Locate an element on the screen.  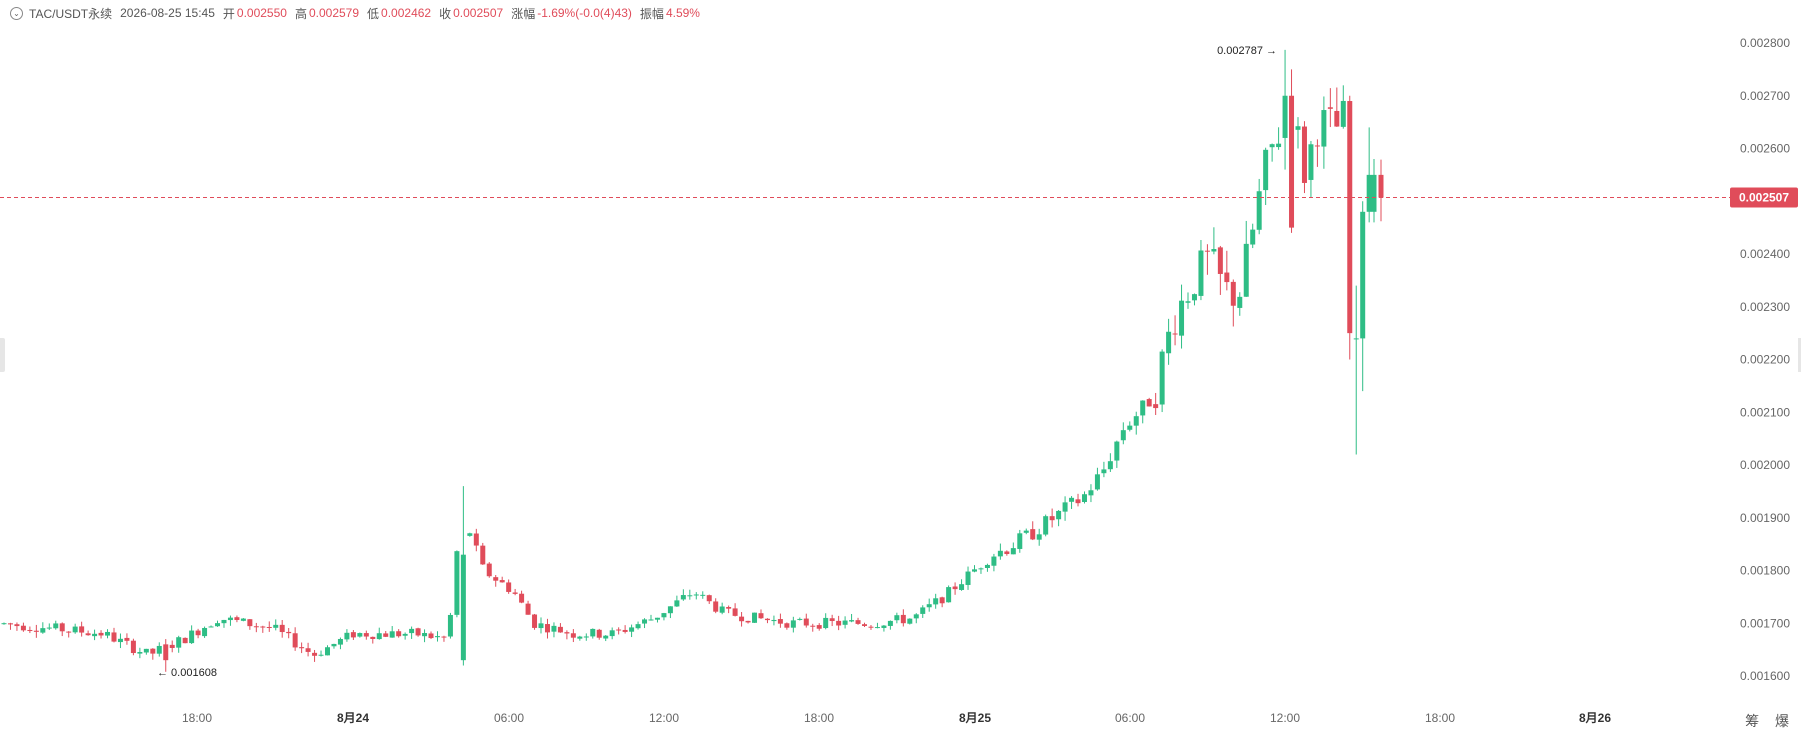
right-drag-handle is located at coordinates (1799, 355).